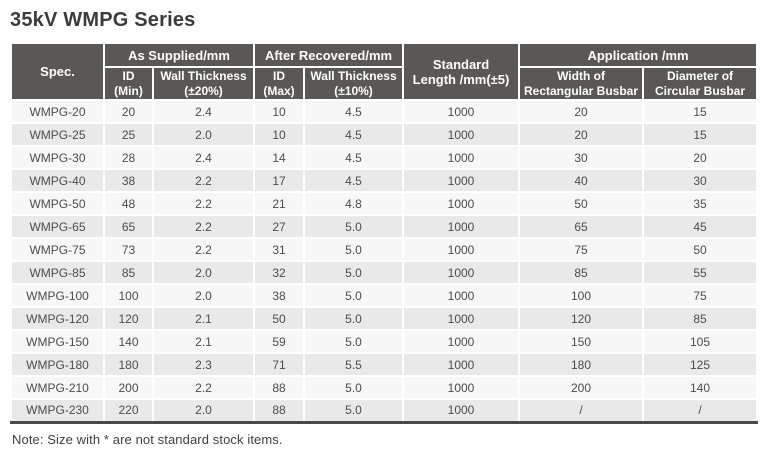  What do you see at coordinates (279, 157) in the screenshot?
I see `cell-id-max: 14` at bounding box center [279, 157].